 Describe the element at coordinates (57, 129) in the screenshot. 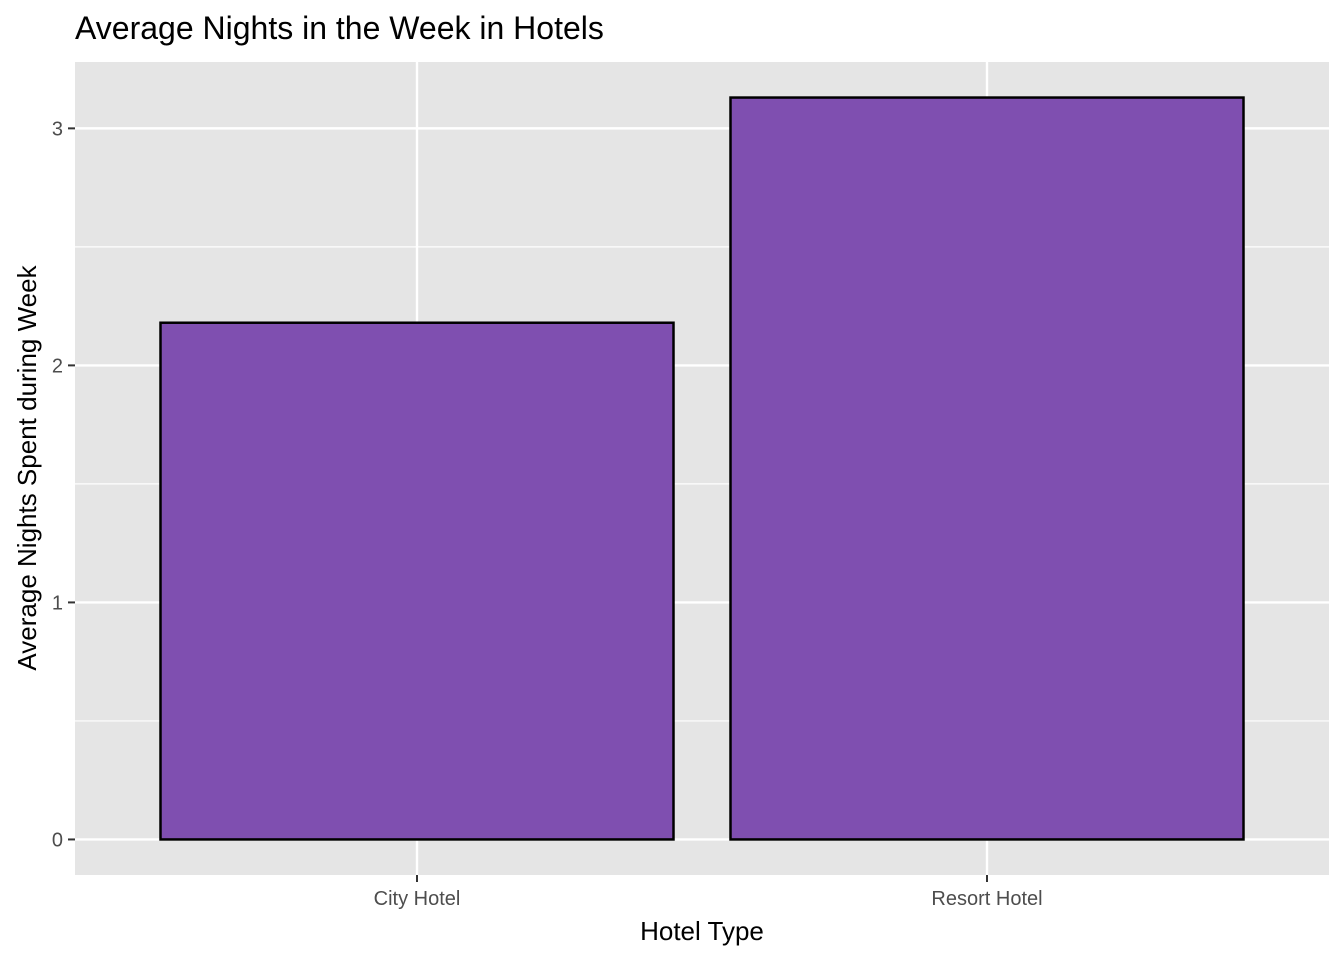

I see `y-tick-label: 3` at that location.